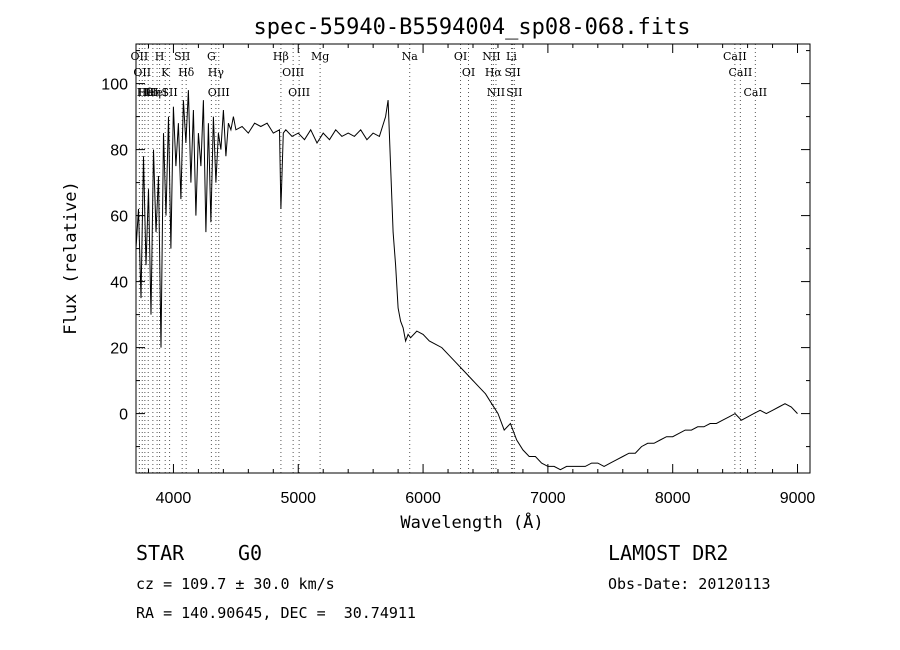 This screenshot has height=650, width=900. What do you see at coordinates (250, 553) in the screenshot?
I see `object-subclass: G0` at bounding box center [250, 553].